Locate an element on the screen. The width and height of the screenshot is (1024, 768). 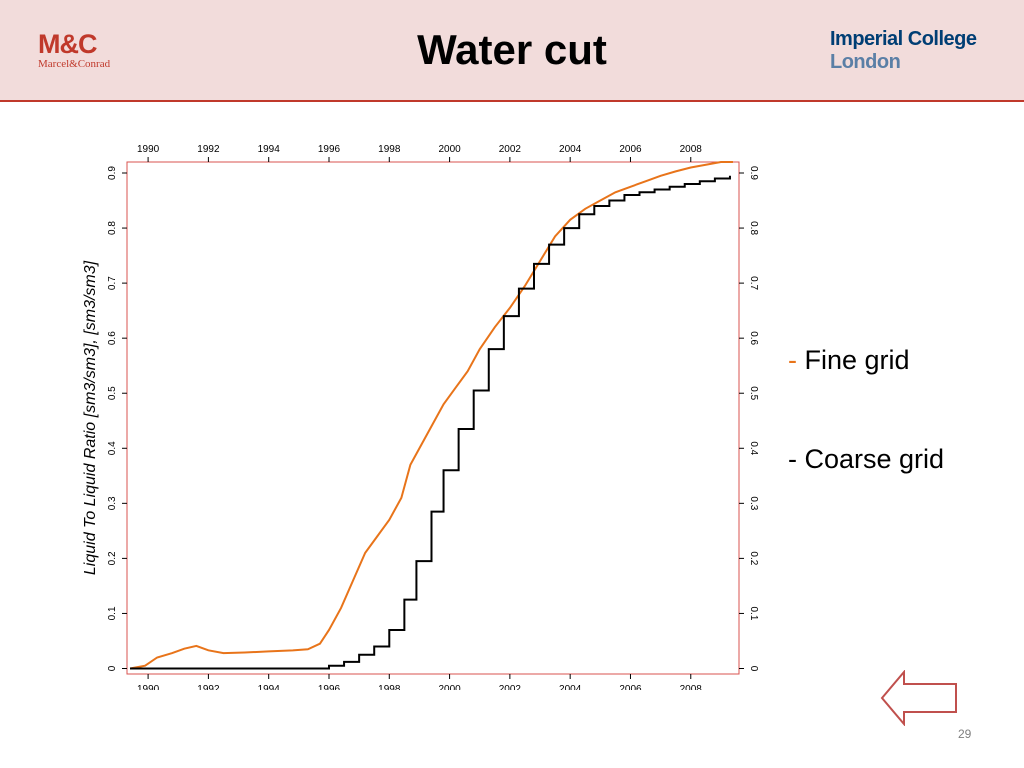
marcel-conrad-logo: M&C Marcel&Conrad is located at coordinates (74, 50).